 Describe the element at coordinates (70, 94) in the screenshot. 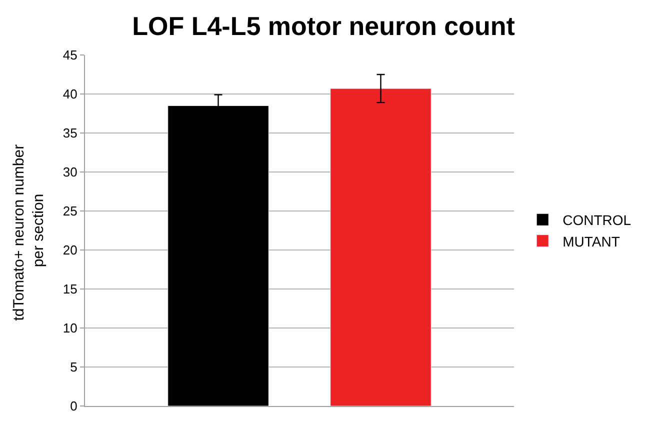

I see `y-tick-label: 40` at that location.